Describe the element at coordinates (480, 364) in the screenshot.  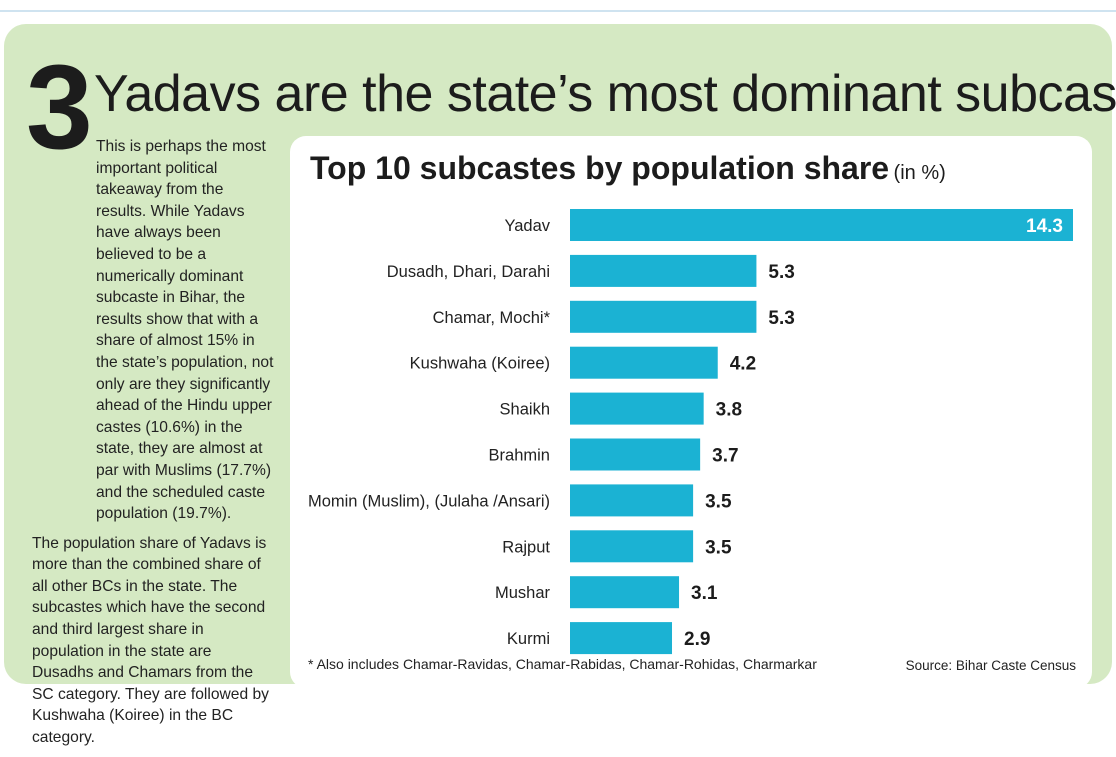
I see `category-label: Kushwaha (Koiree)` at that location.